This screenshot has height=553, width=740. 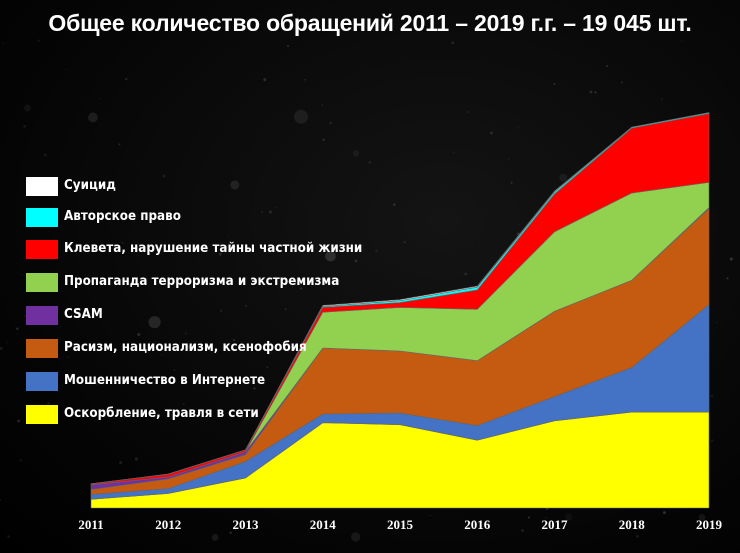 I want to click on x-tick-label: 2012, so click(x=168, y=524).